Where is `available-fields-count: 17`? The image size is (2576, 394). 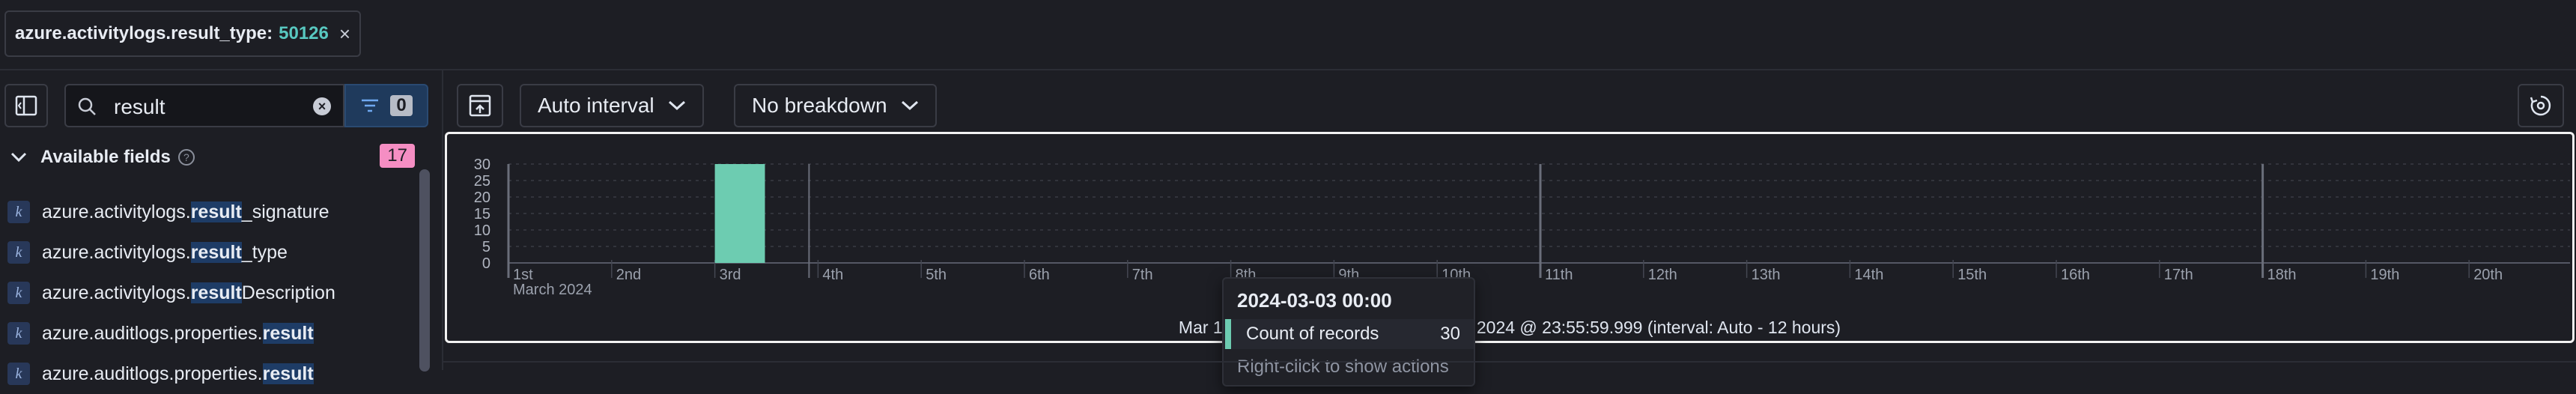
available-fields-count: 17 is located at coordinates (397, 156).